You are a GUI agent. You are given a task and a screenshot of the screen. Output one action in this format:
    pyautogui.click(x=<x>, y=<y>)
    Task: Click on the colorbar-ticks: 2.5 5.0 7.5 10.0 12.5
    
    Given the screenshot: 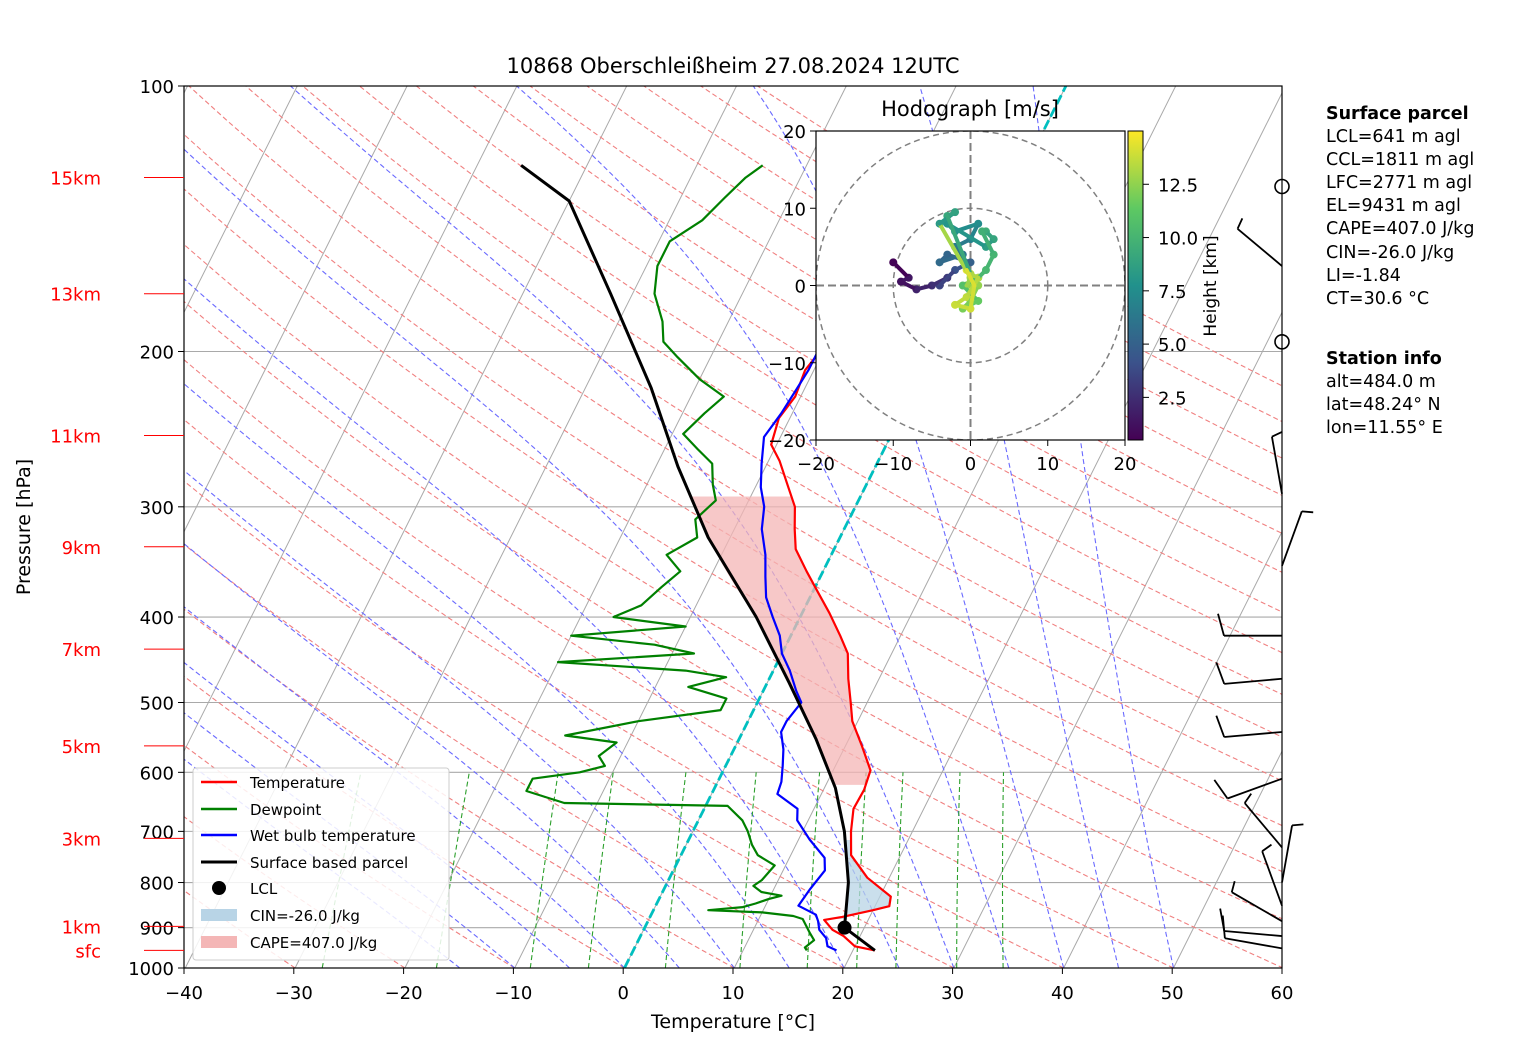 What is the action you would take?
    pyautogui.click(x=1170, y=292)
    